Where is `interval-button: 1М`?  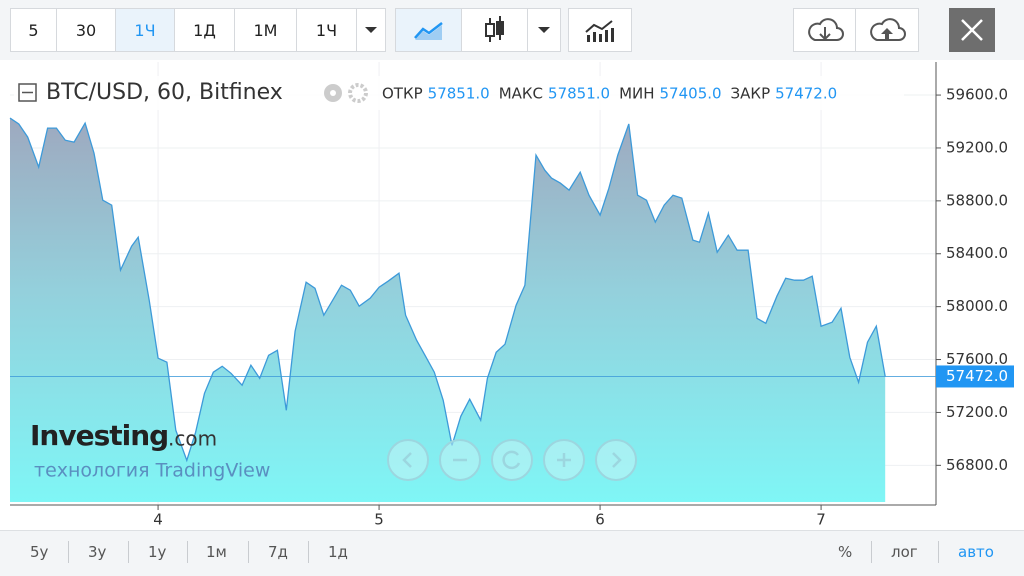 interval-button: 1М is located at coordinates (265, 30).